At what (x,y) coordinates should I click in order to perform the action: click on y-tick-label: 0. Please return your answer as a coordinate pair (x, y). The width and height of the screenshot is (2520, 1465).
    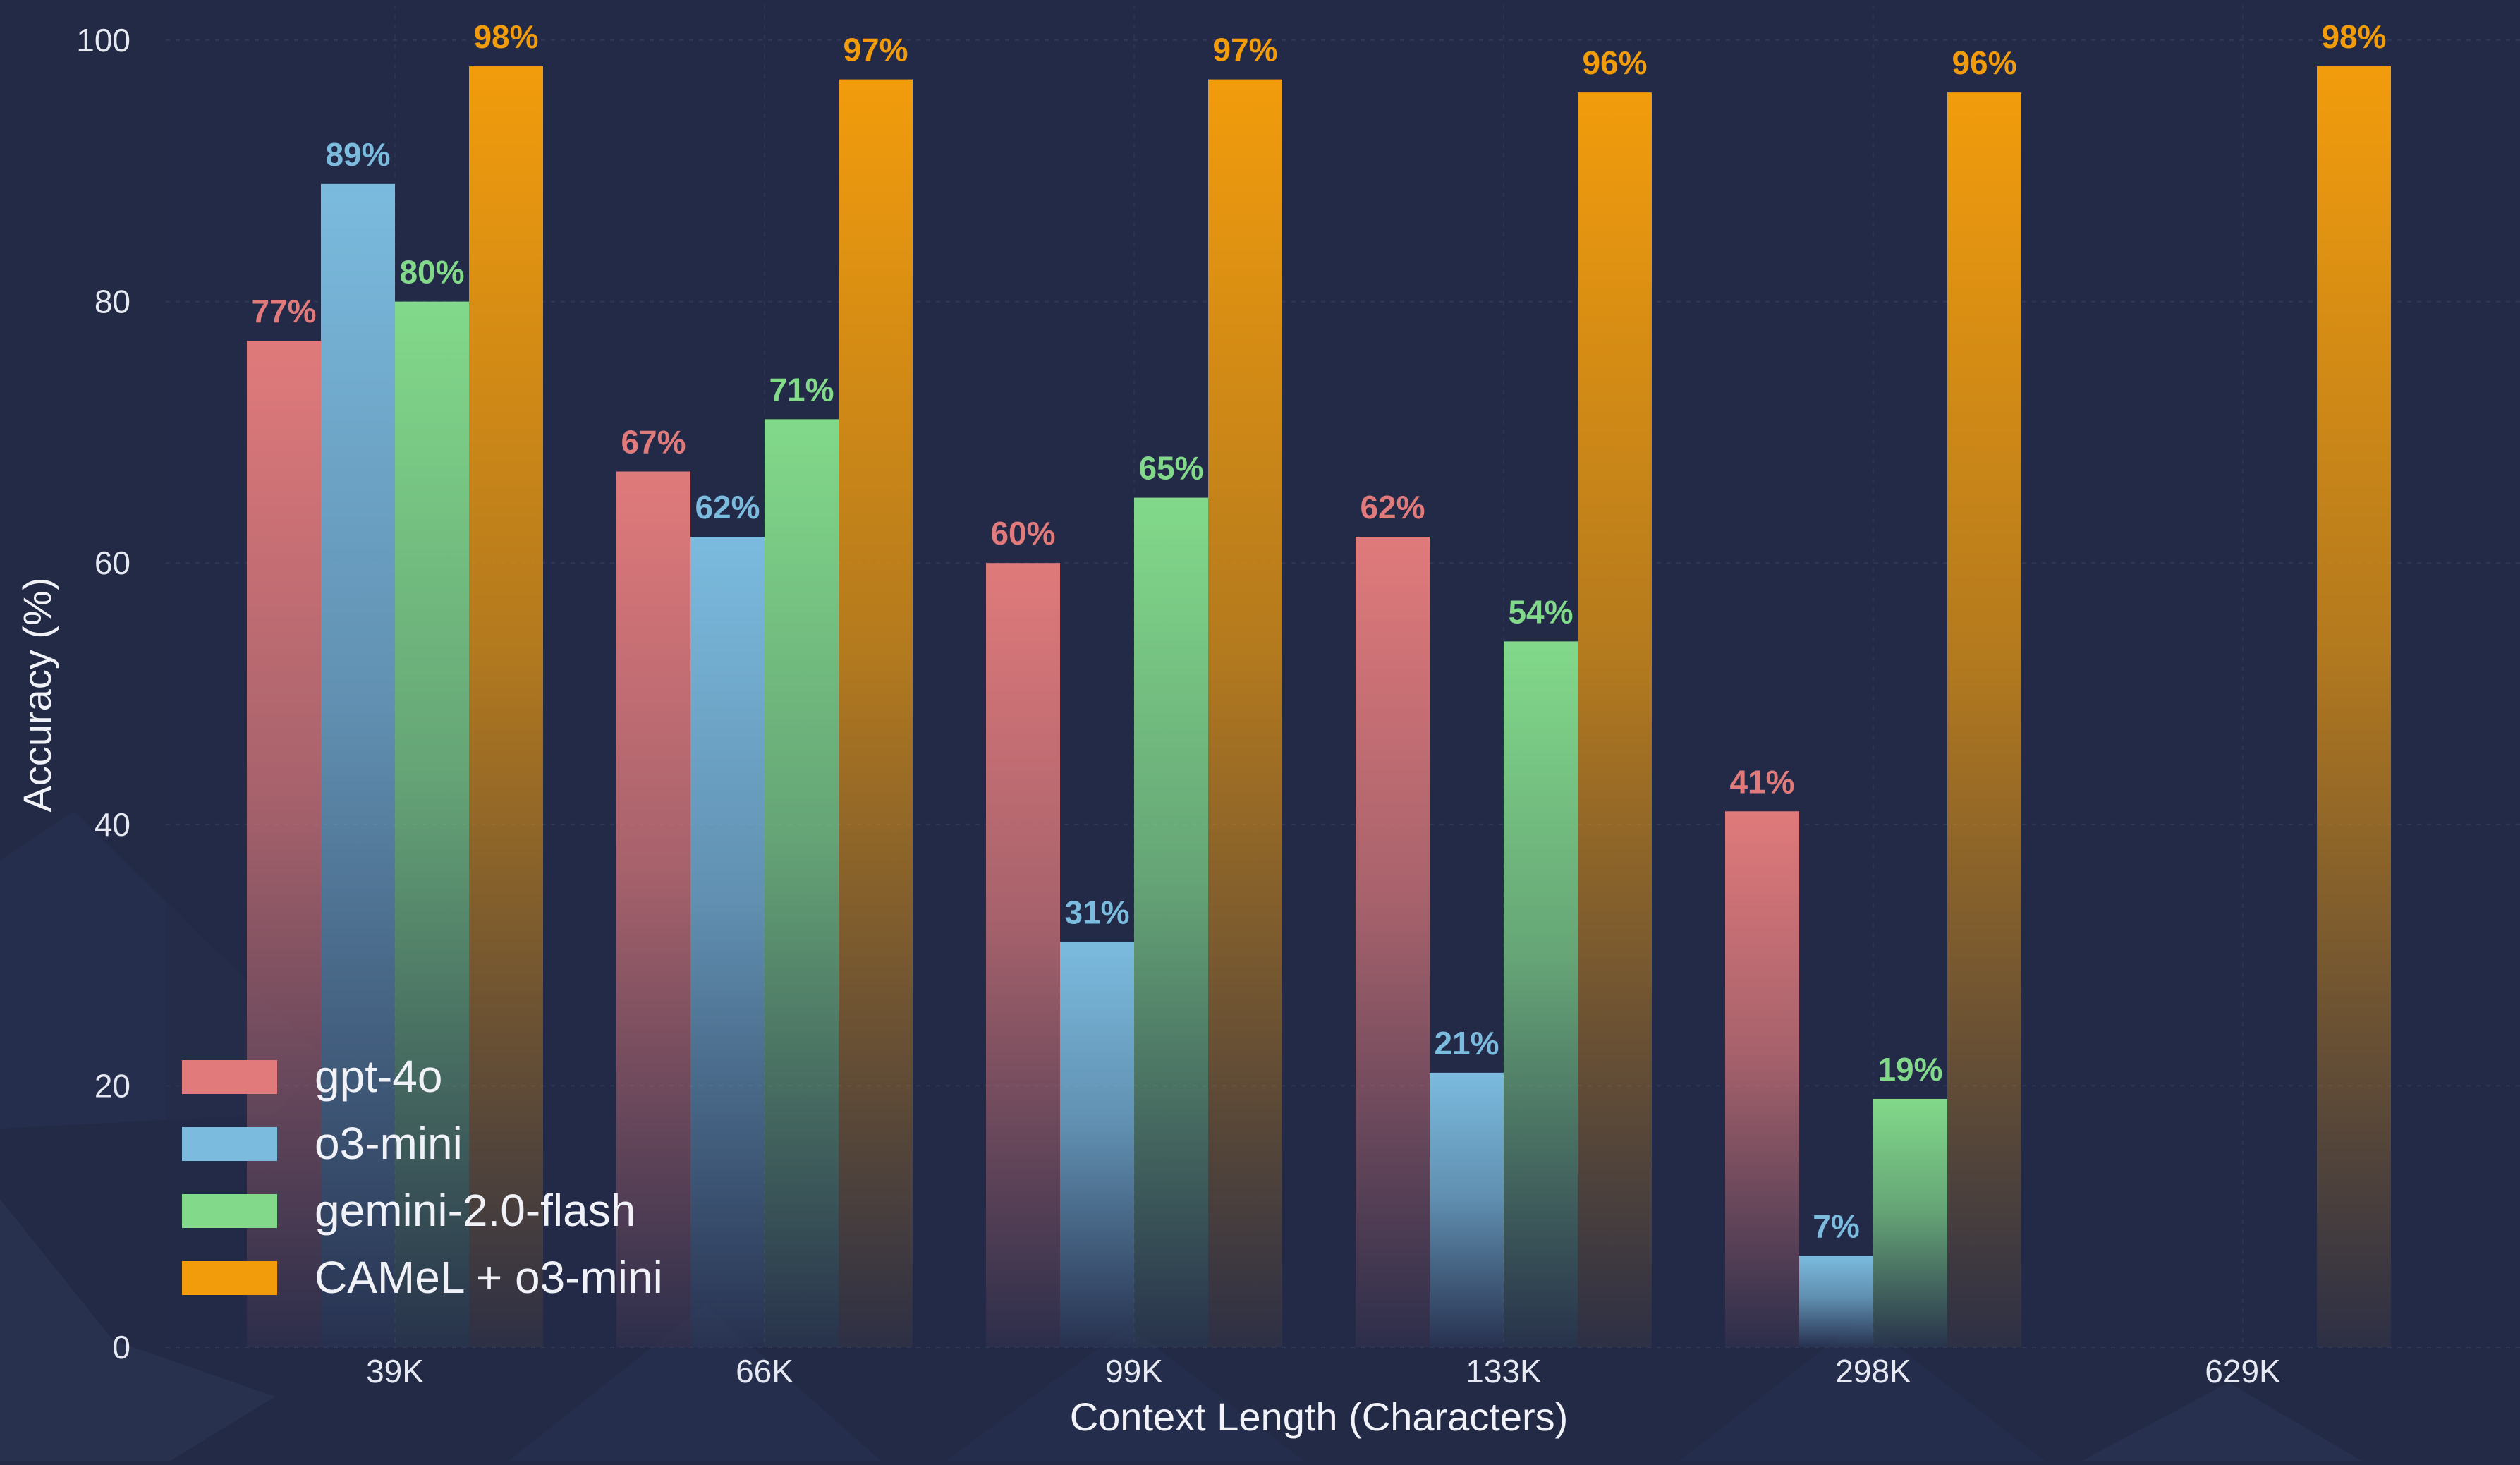
    Looking at the image, I should click on (121, 1347).